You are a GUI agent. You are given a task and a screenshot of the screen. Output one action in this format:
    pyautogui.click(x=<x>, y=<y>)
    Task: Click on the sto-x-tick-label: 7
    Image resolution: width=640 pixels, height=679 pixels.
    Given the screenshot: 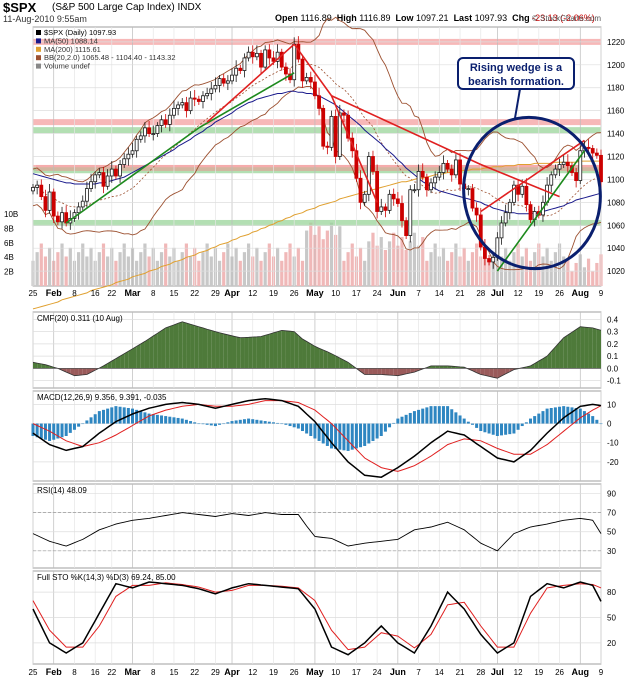 What is the action you would take?
    pyautogui.click(x=418, y=672)
    